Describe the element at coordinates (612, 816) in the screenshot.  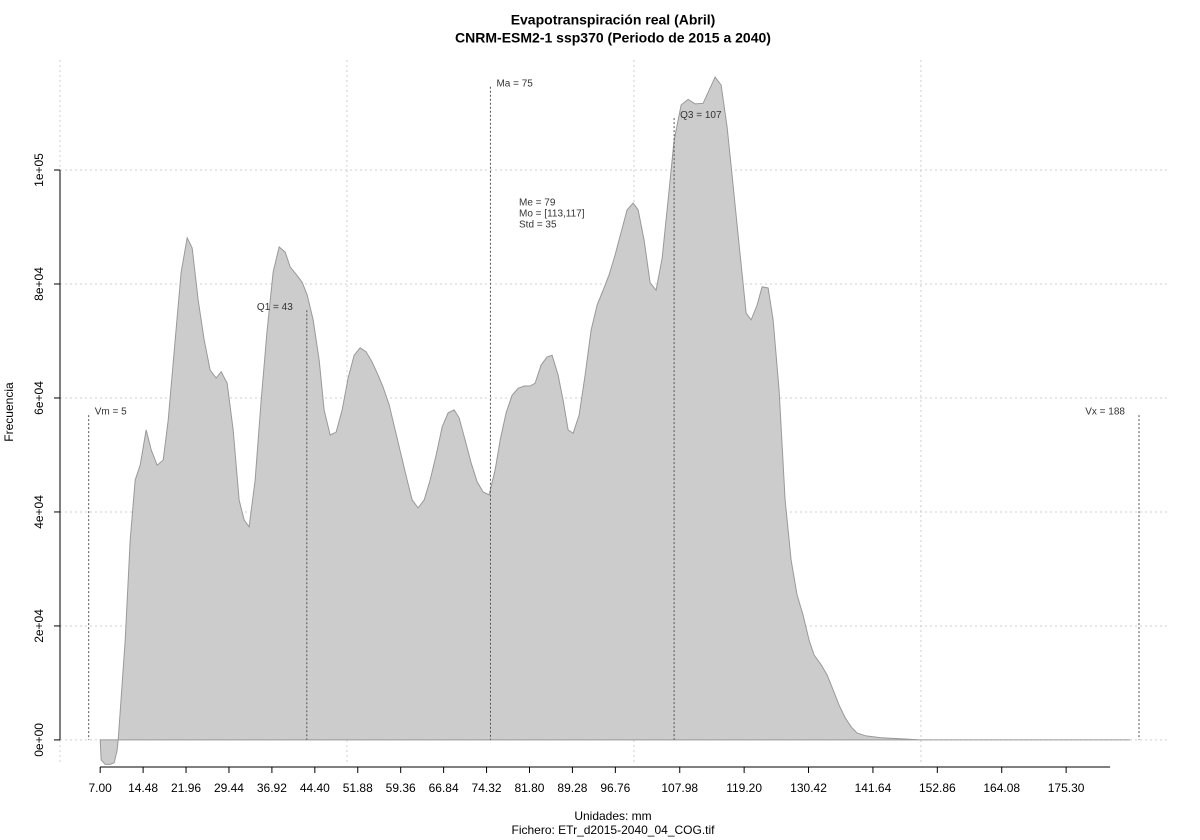
I see `x-axis-label: Unidades: mm` at that location.